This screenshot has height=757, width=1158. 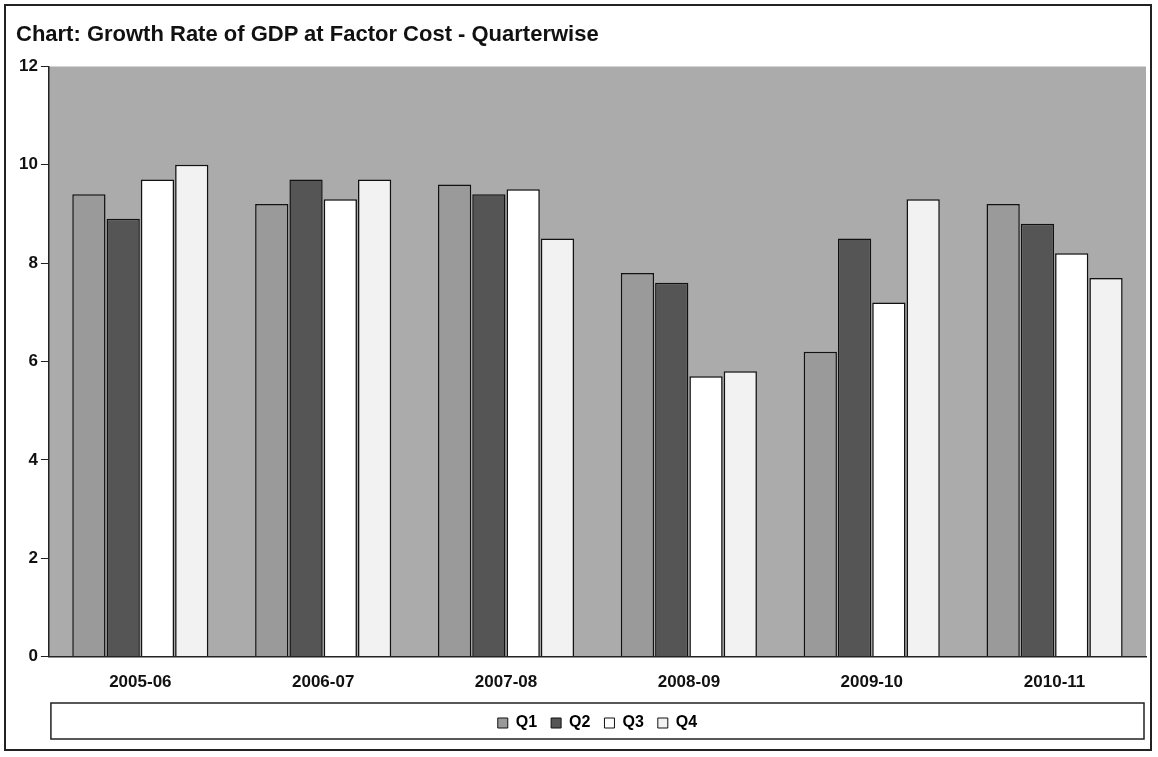 I want to click on y-tick-label: 6, so click(x=33, y=361).